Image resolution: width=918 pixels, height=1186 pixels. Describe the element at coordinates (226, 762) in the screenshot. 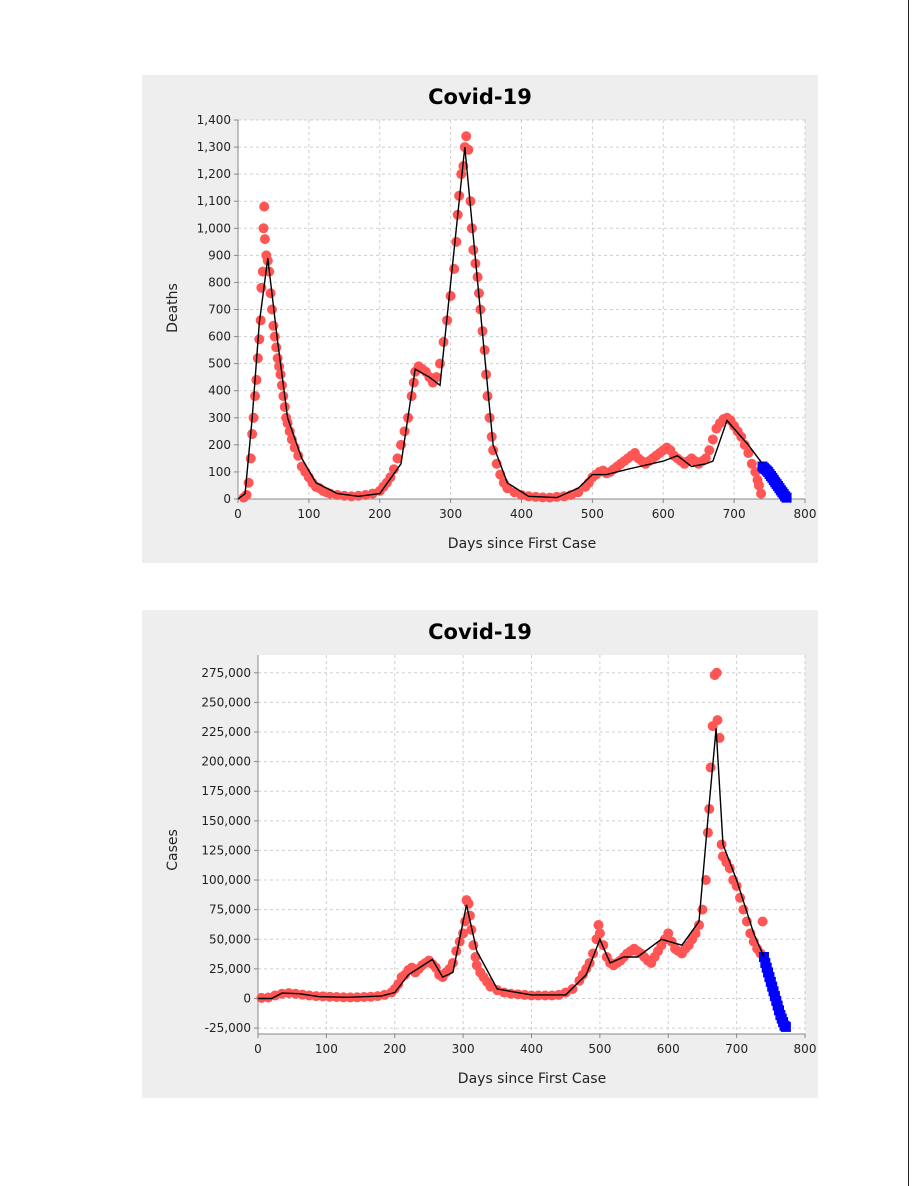

I see `cases-y-tick-label-9: 200,000` at that location.